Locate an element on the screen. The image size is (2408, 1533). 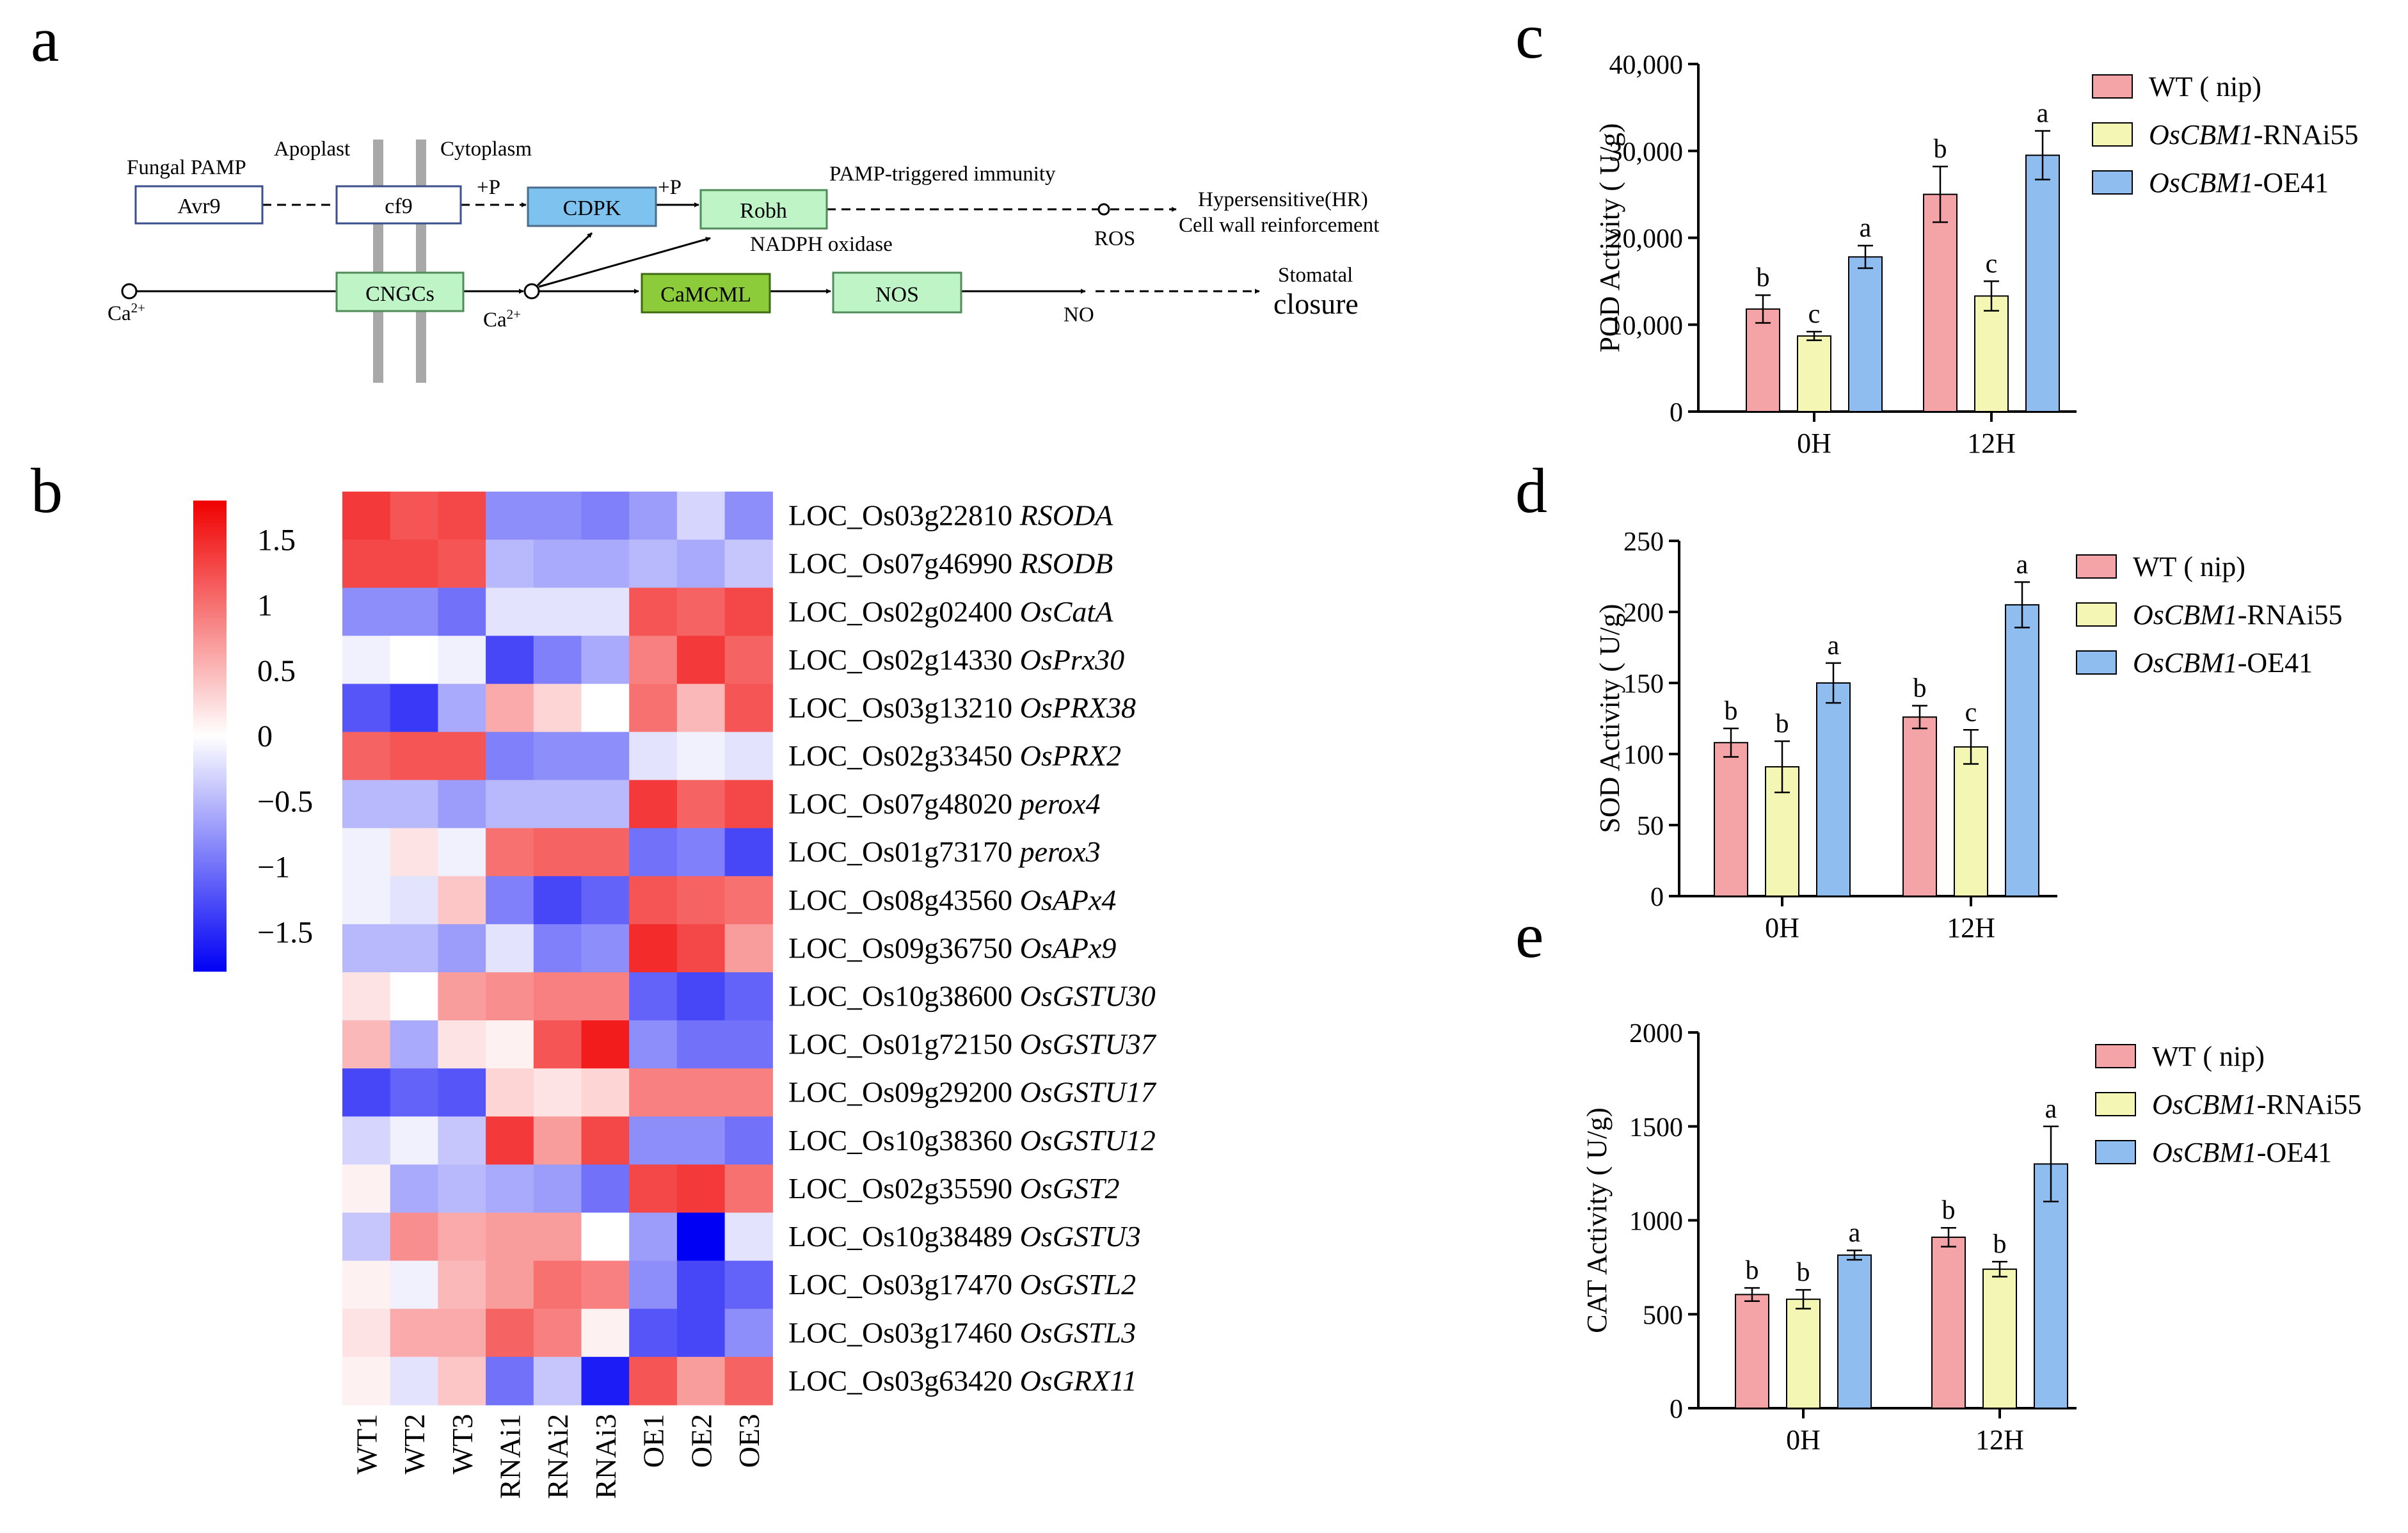
significance-letter: a is located at coordinates (1834, 646).